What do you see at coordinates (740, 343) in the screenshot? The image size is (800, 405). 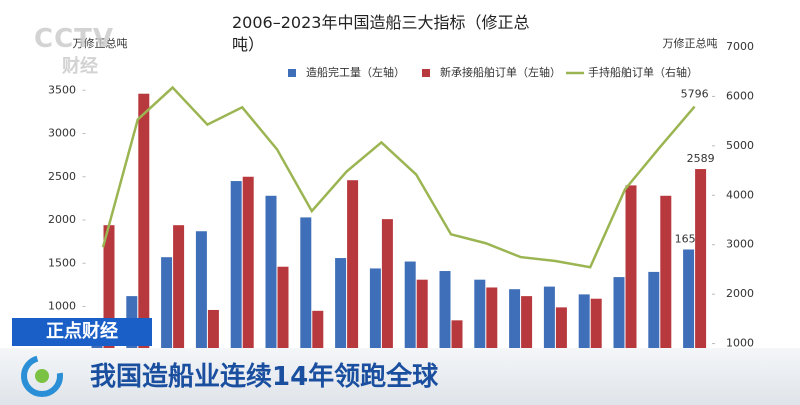 I see `y2-tick-label: 1000` at bounding box center [740, 343].